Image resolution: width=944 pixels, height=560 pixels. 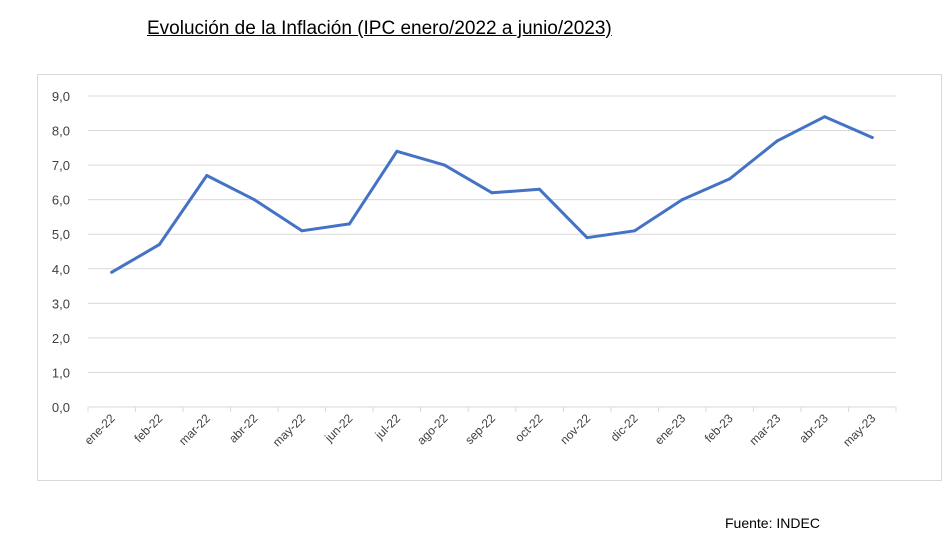 What do you see at coordinates (100, 429) in the screenshot?
I see `x-tick-label: ene-22` at bounding box center [100, 429].